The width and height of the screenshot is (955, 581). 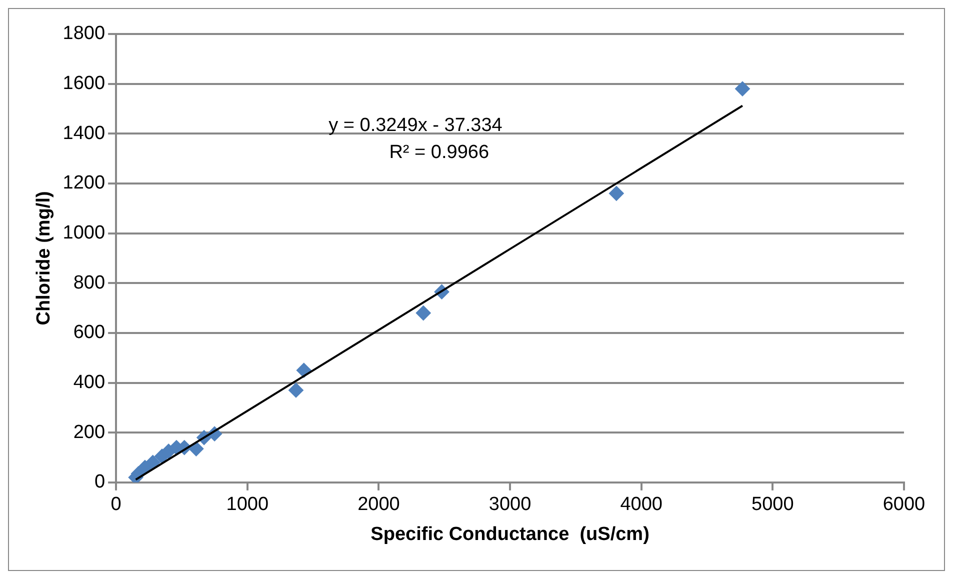 What do you see at coordinates (84, 183) in the screenshot?
I see `y-tick-label: 1200` at bounding box center [84, 183].